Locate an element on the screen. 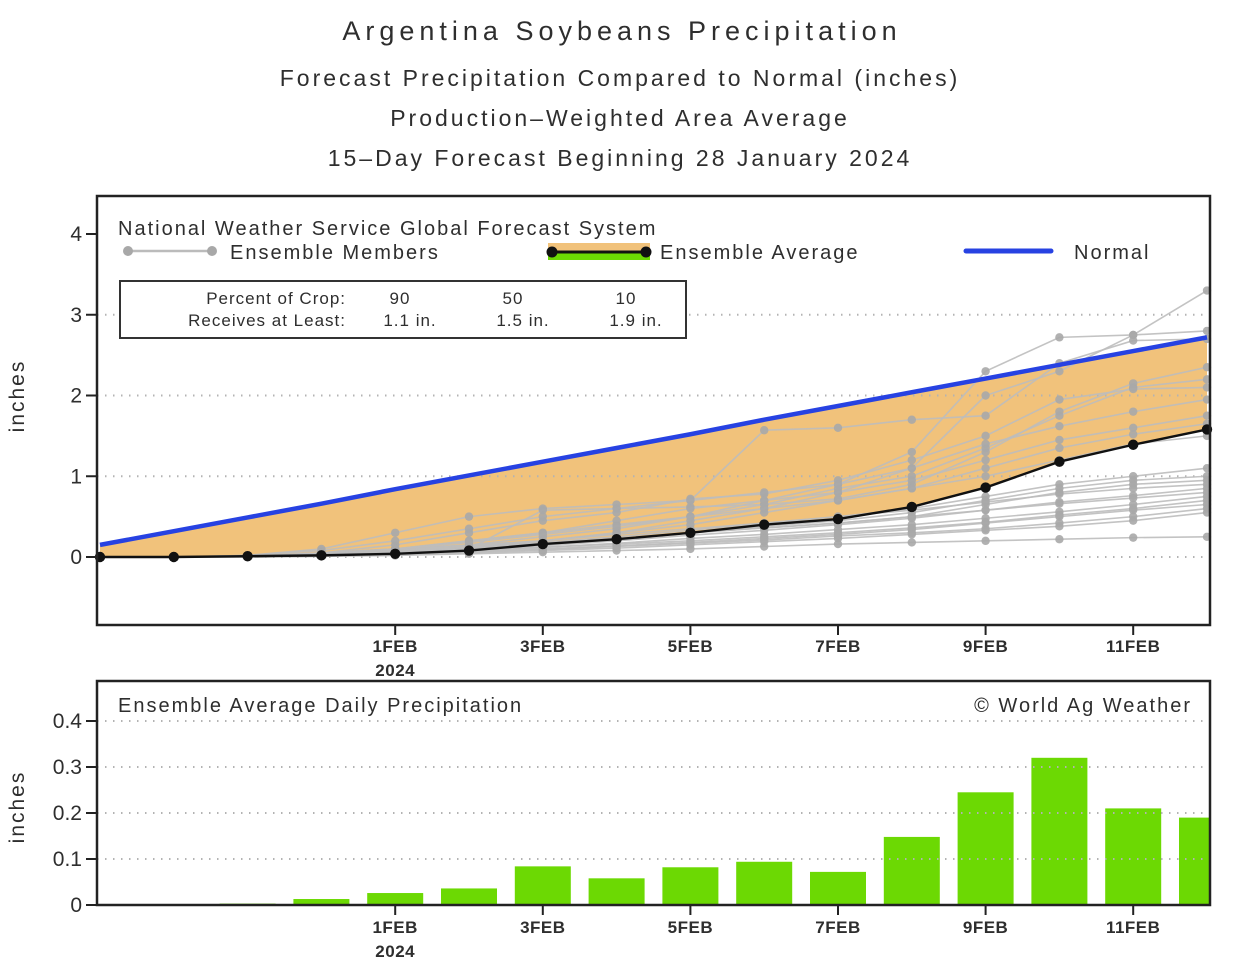 Image resolution: width=1239 pixels, height=964 pixels. percent-box-row1-label: Percent of Crop: is located at coordinates (276, 298).